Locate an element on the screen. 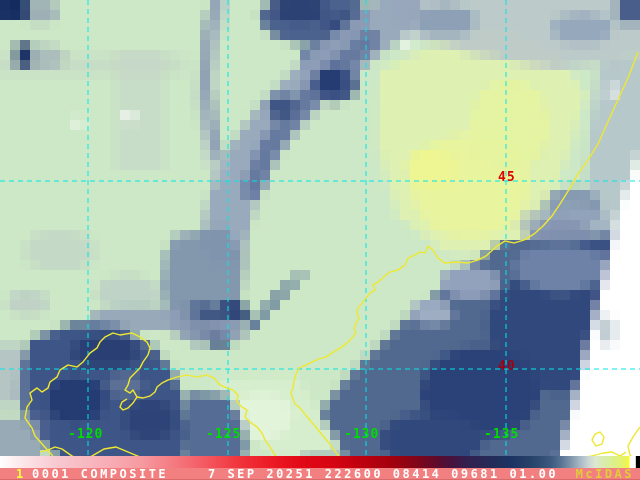 The height and width of the screenshot is (480, 640). color-scale-bar is located at coordinates (320, 462).